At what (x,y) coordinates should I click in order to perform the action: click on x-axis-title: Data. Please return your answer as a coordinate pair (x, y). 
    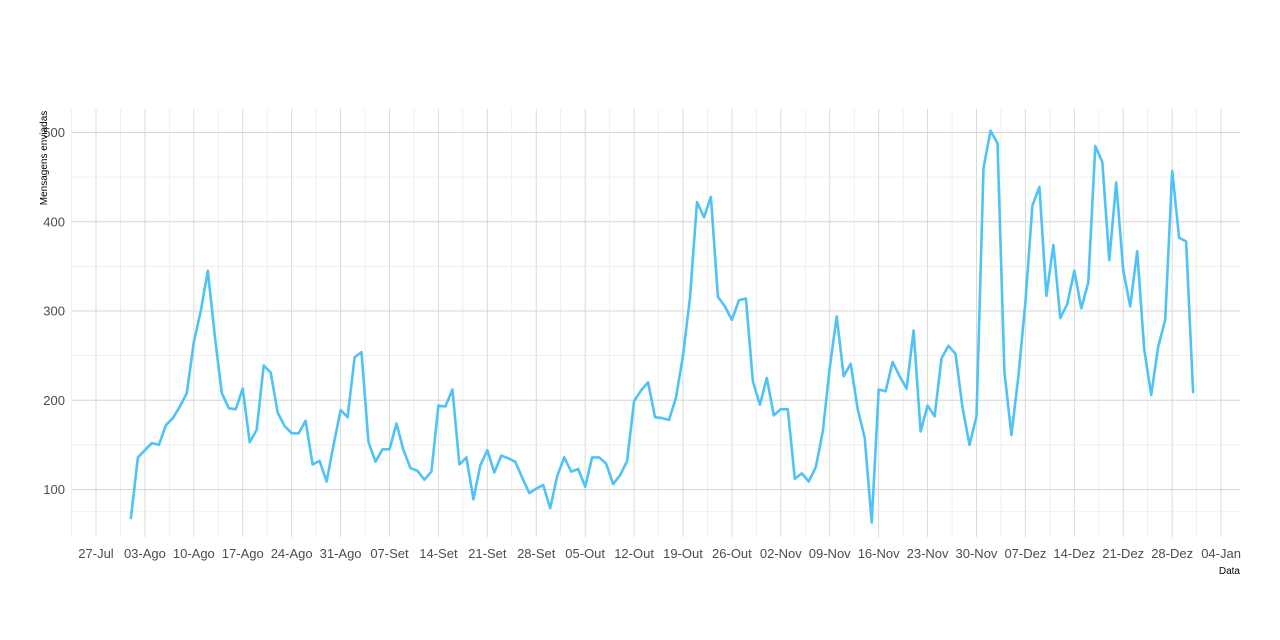
    Looking at the image, I should click on (1230, 571).